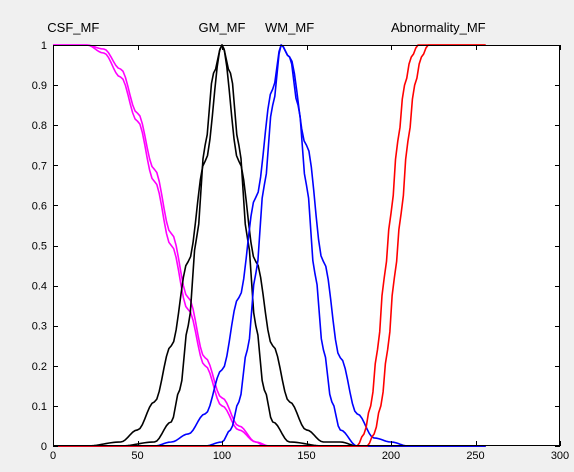 This screenshot has height=472, width=574. What do you see at coordinates (222, 456) in the screenshot?
I see `x-tick-label: 100` at bounding box center [222, 456].